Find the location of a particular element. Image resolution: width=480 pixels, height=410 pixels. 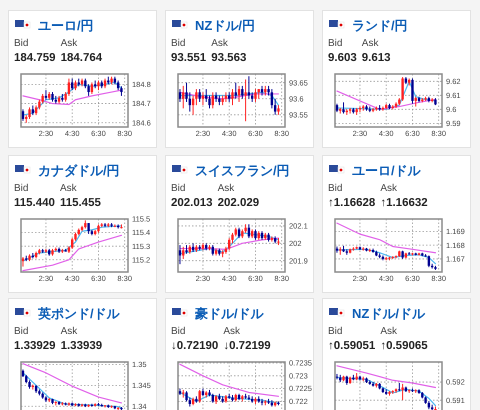

text: 1.33939 is located at coordinates (81, 346).